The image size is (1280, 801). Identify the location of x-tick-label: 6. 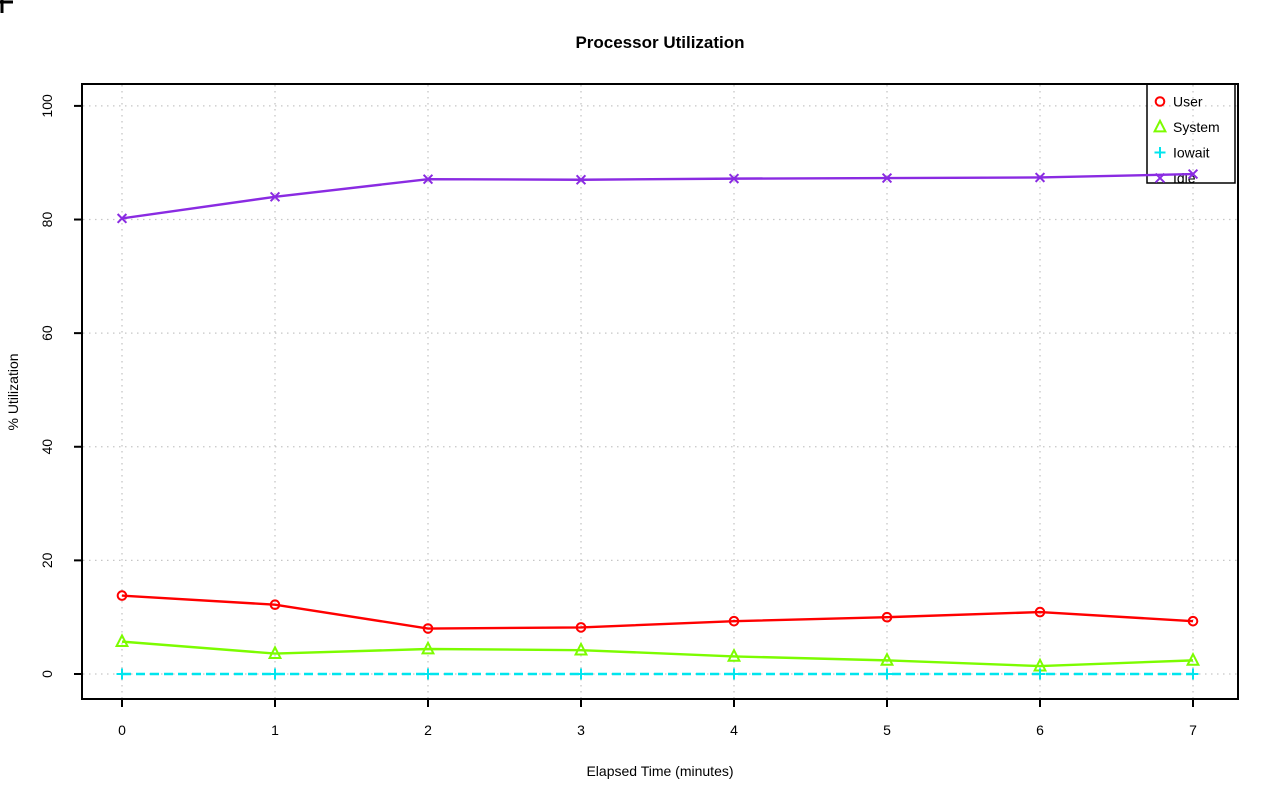
(1040, 730).